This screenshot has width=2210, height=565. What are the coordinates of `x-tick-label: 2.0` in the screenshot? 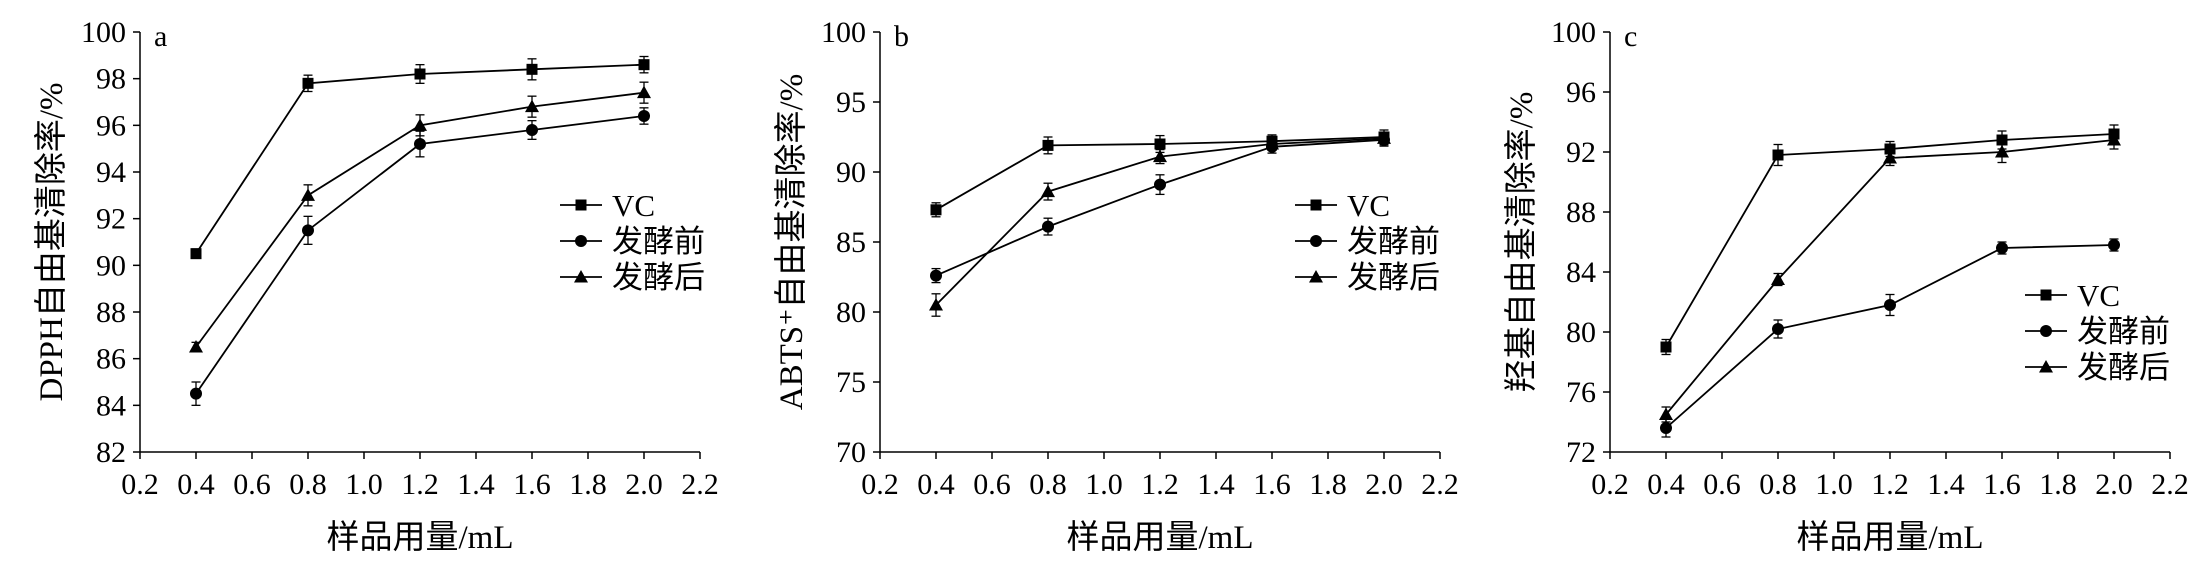 It's located at (644, 484).